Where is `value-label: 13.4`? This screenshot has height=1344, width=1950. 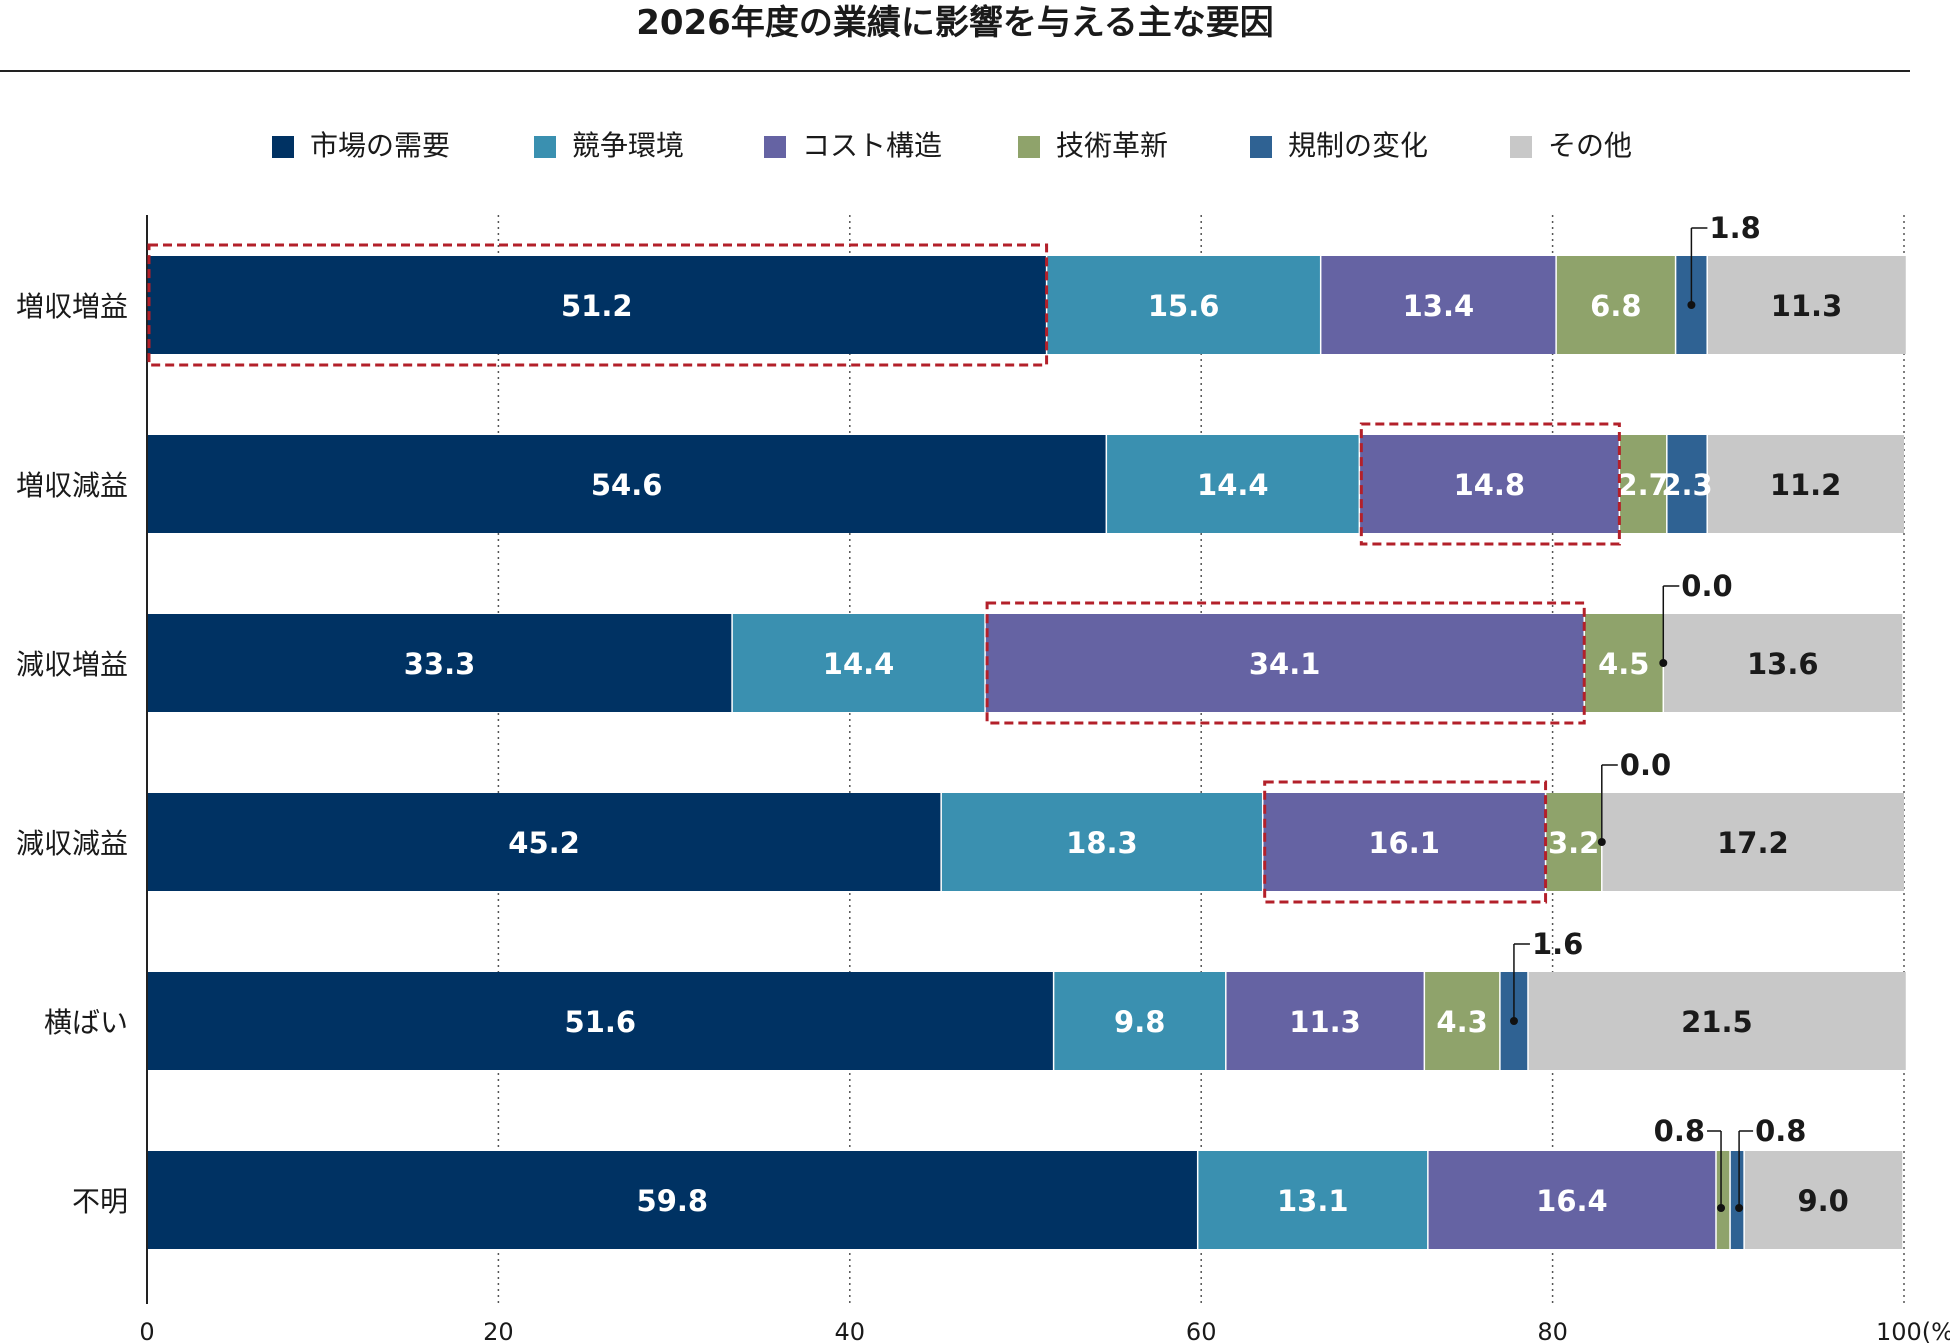 value-label: 13.4 is located at coordinates (1439, 306).